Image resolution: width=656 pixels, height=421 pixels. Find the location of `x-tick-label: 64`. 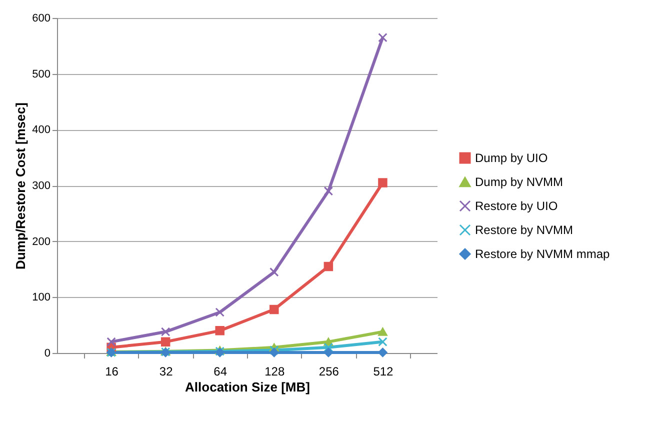

x-tick-label: 64 is located at coordinates (221, 371).